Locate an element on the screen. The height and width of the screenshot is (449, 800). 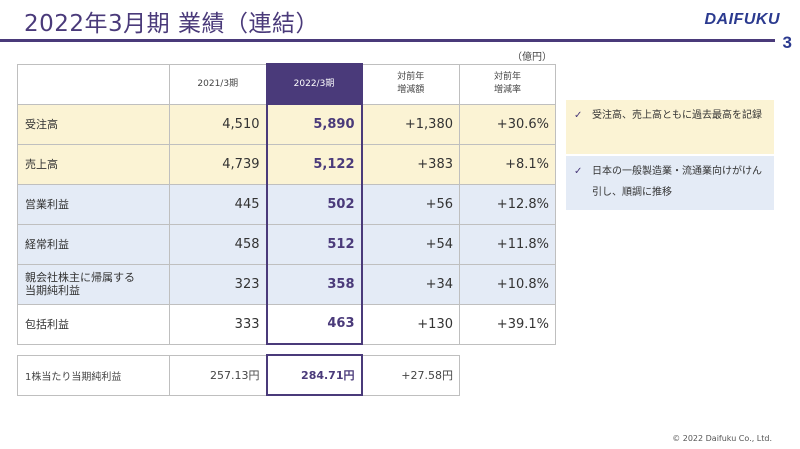
value-2022: 463 is located at coordinates (314, 324).